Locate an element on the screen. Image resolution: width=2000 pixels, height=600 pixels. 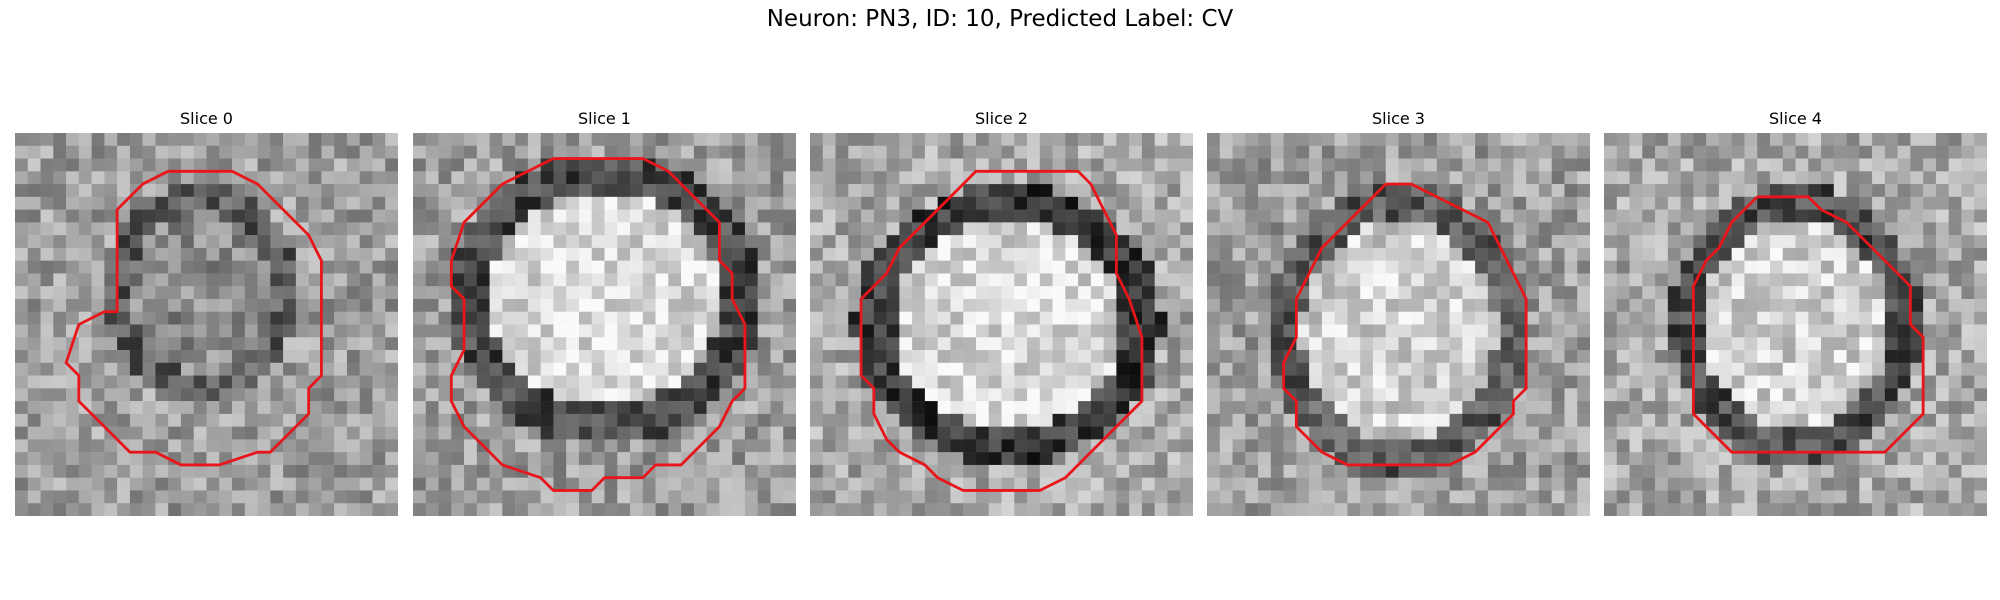
slice-title: Slice 2 is located at coordinates (1001, 118).